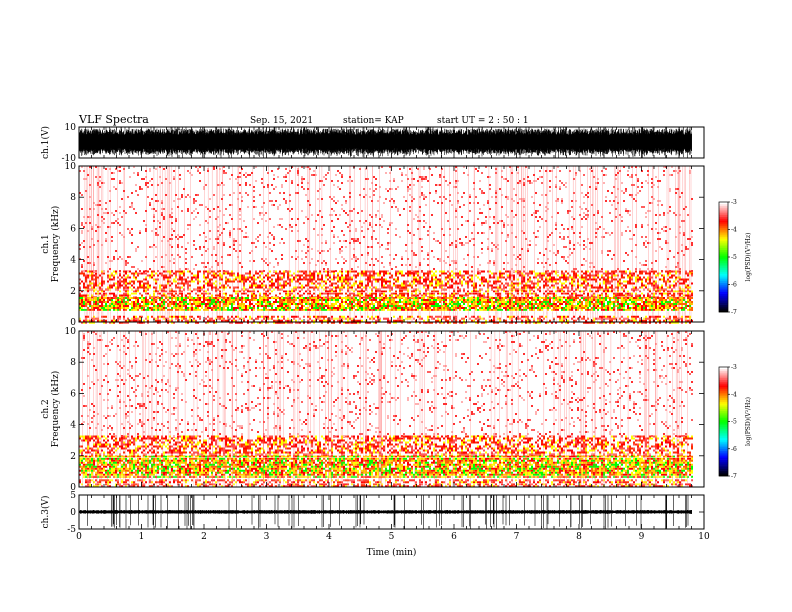 Image resolution: width=792 pixels, height=612 pixels. What do you see at coordinates (73, 198) in the screenshot?
I see `y-tick-label: 8` at bounding box center [73, 198].